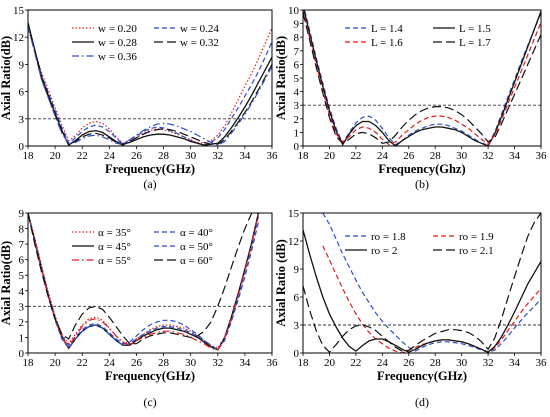 This screenshot has width=550, height=417. What do you see at coordinates (384, 251) in the screenshot?
I see `legend-label: ro = 2` at bounding box center [384, 251].